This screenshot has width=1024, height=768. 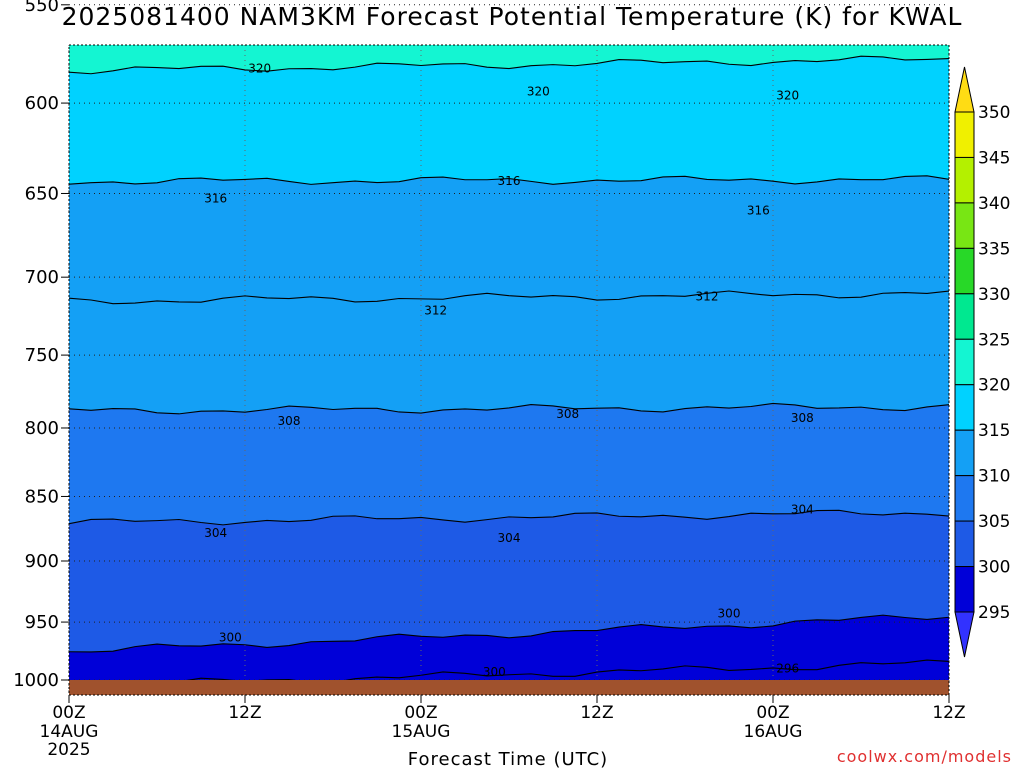 What do you see at coordinates (69, 732) in the screenshot?
I see `t-date-label-0: 14AUG` at bounding box center [69, 732].